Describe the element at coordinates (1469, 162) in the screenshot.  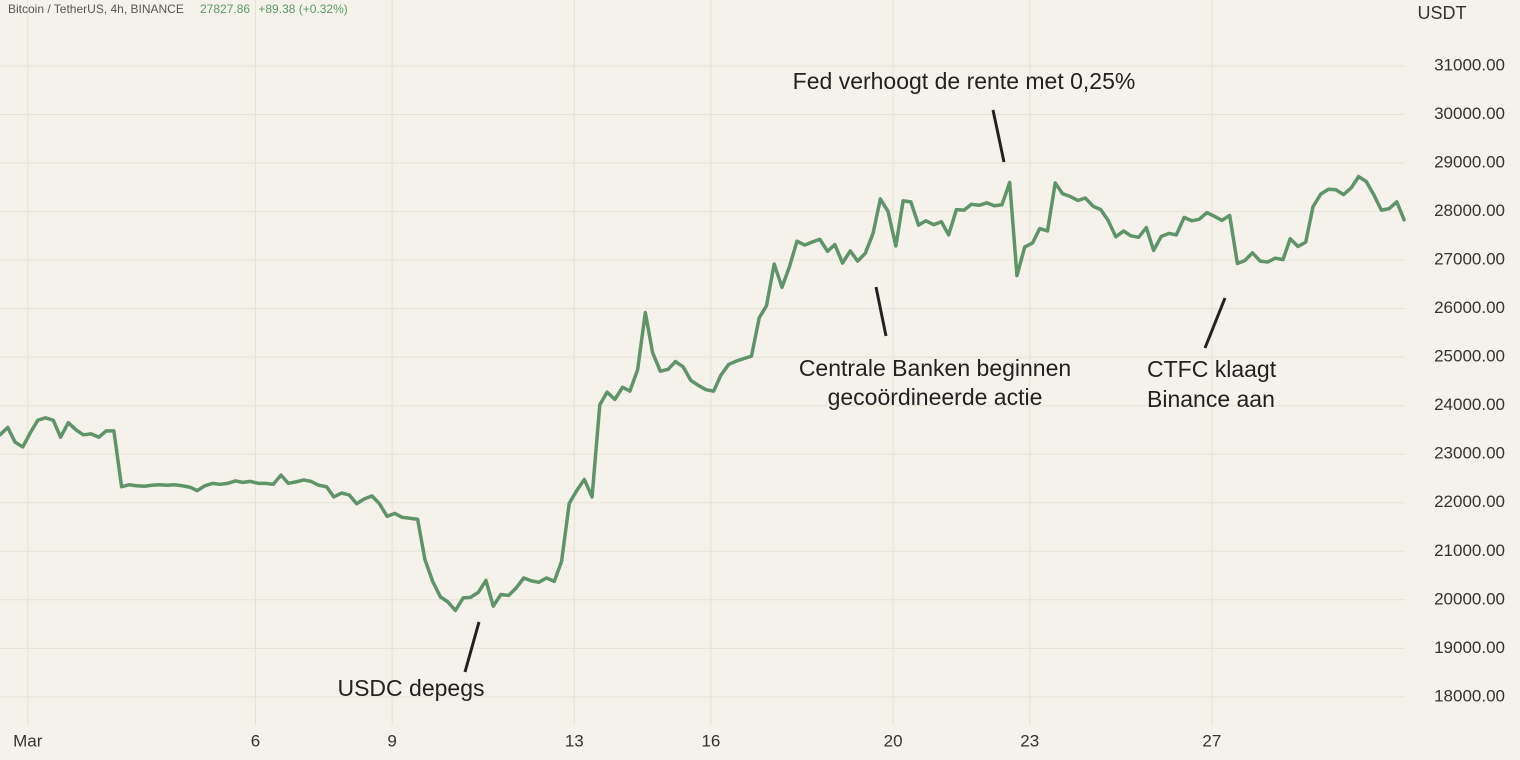
I see `y-tick-label: 29000.00` at that location.